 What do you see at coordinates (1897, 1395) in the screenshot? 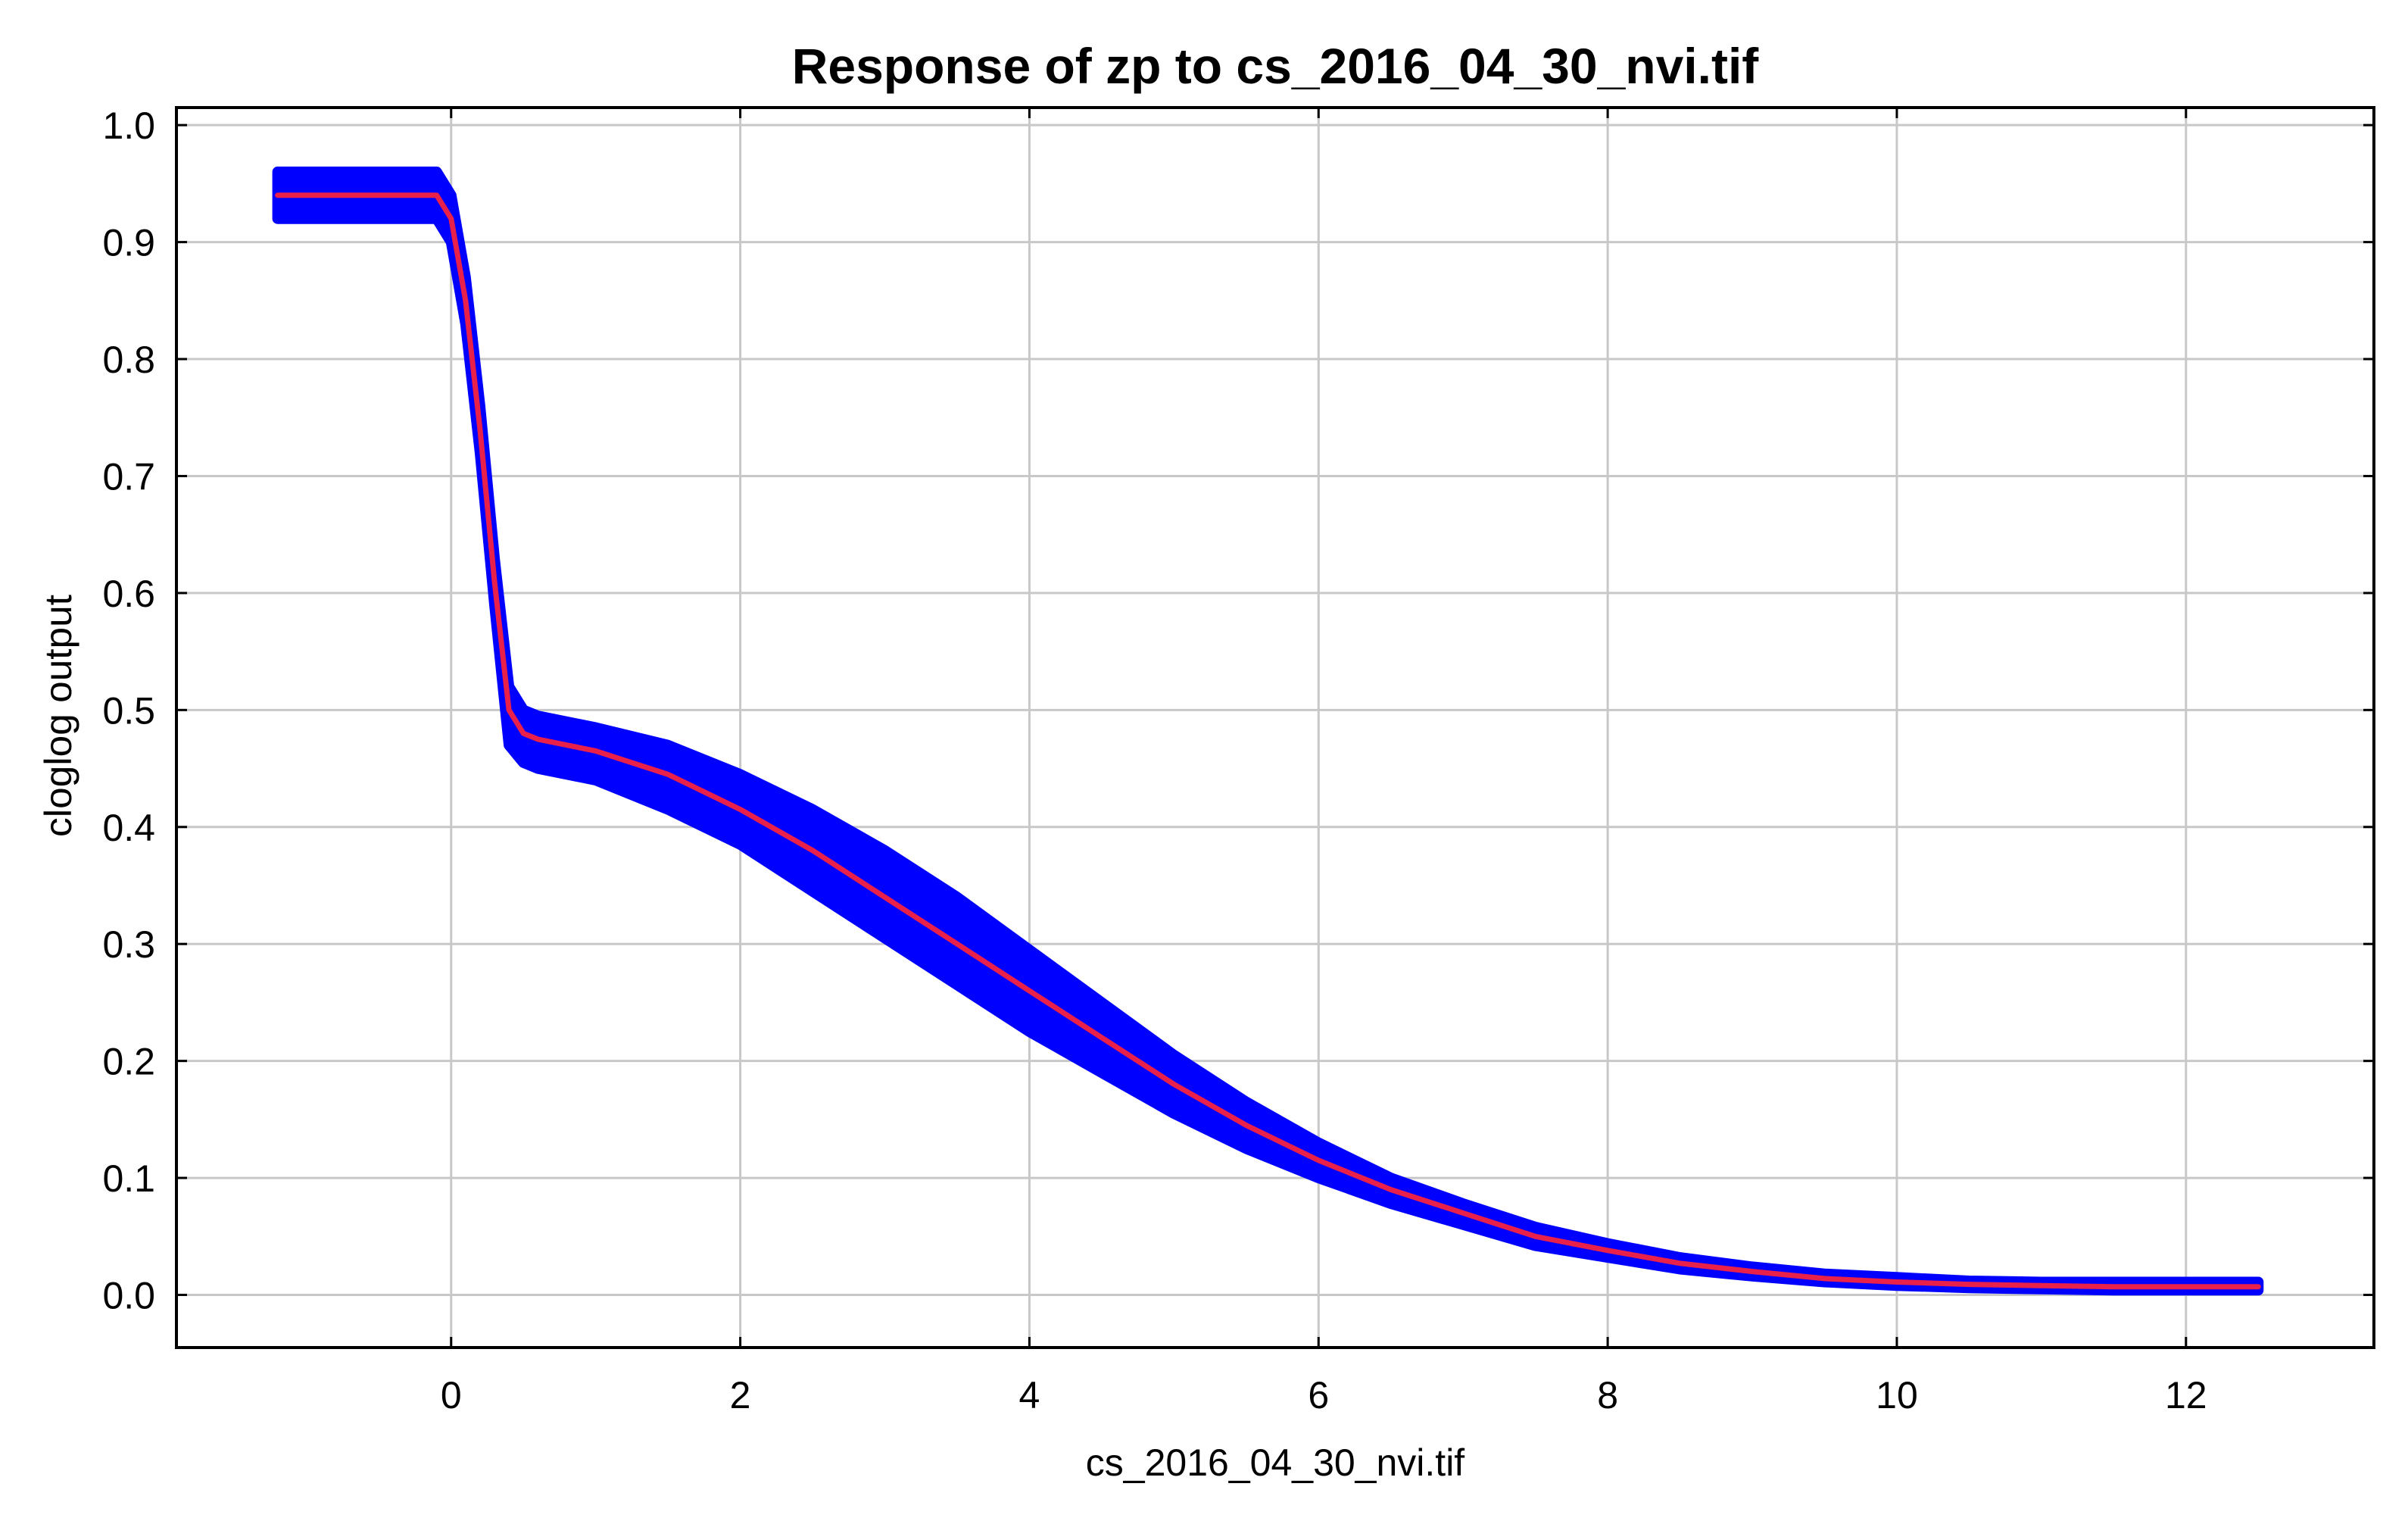
I see `x-tick-label: 10` at bounding box center [1897, 1395].